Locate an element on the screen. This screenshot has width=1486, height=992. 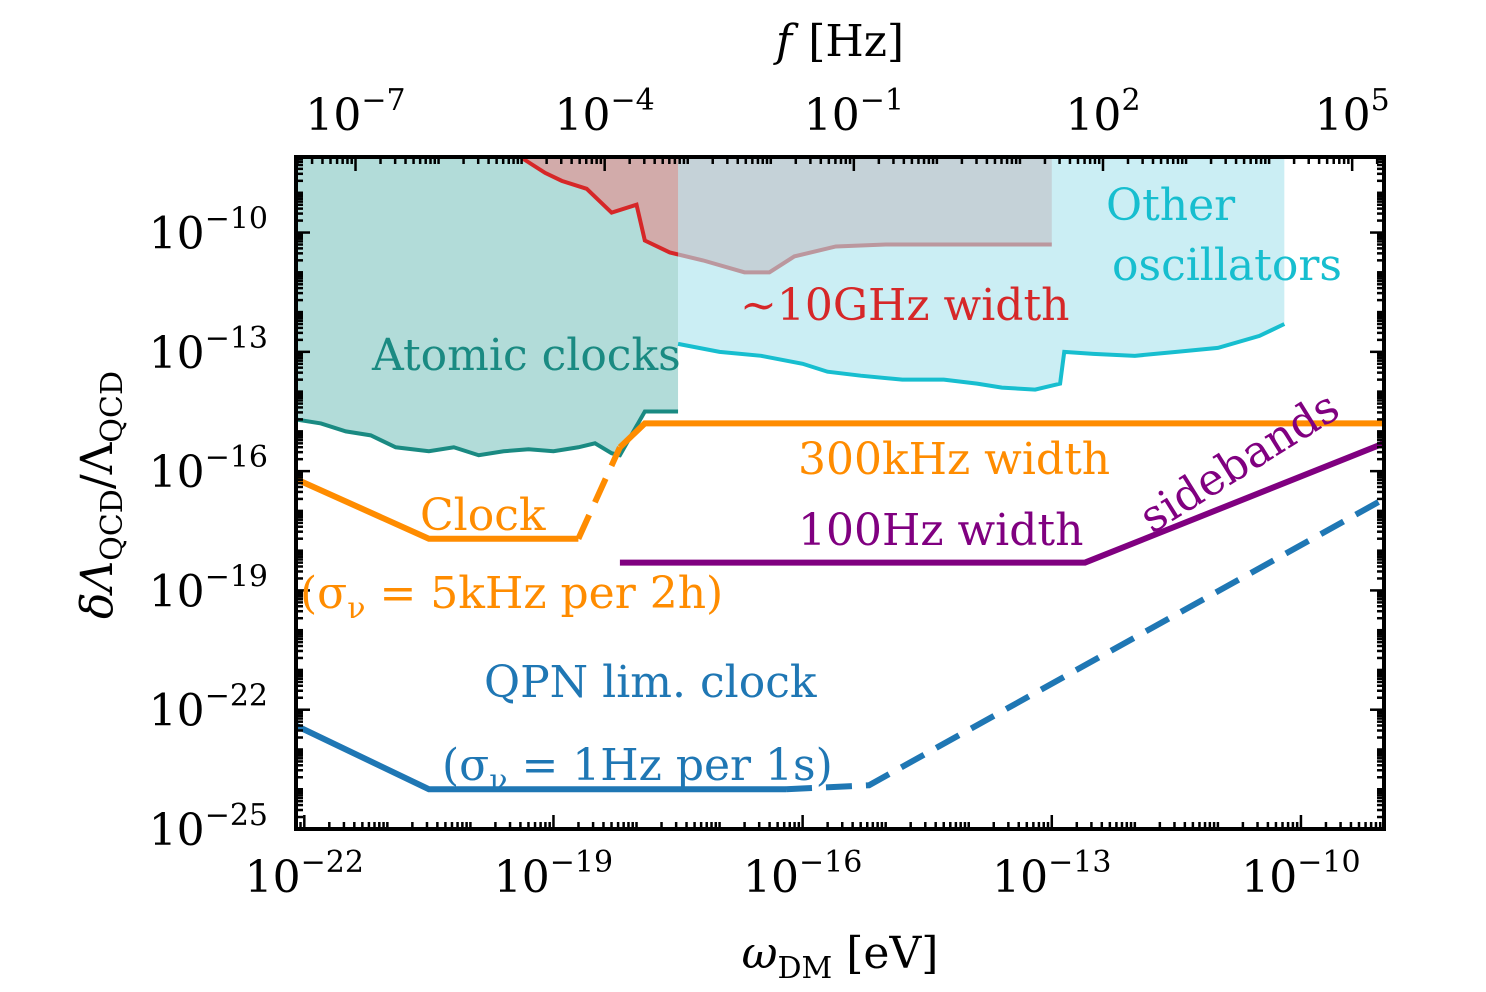
annotation-oscillators: oscillators is located at coordinates (1227, 265).